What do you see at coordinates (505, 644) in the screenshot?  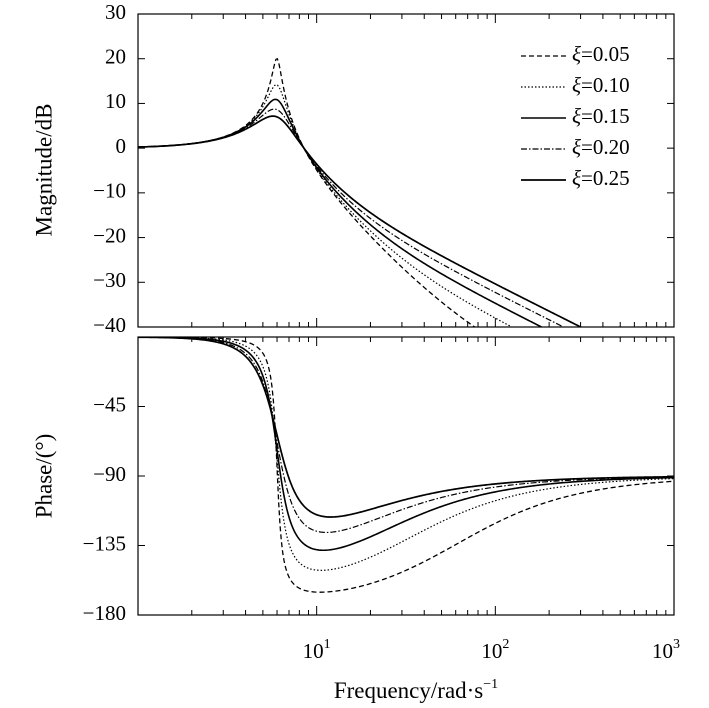 I see `x-tick-label-exponent: 2` at bounding box center [505, 644].